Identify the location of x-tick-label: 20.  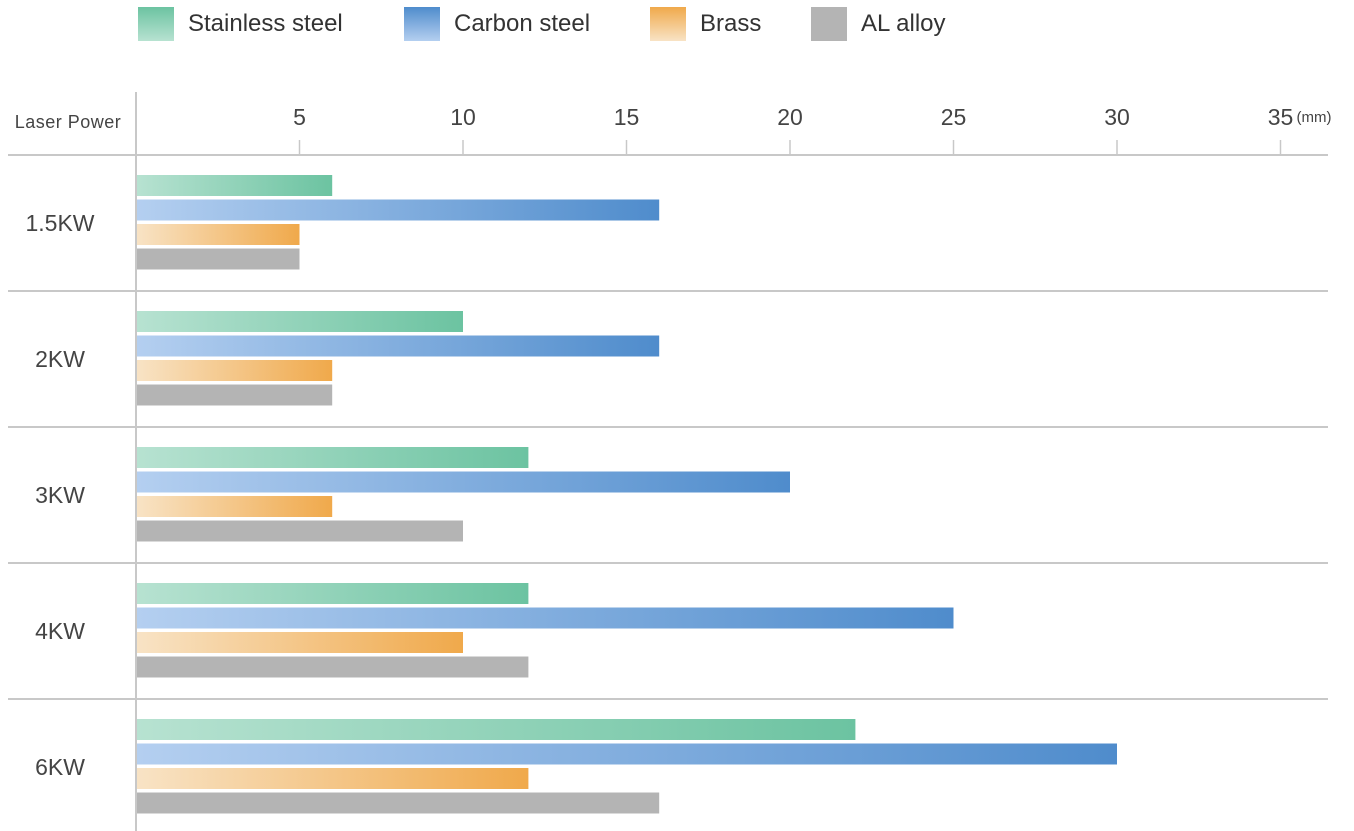
(790, 117).